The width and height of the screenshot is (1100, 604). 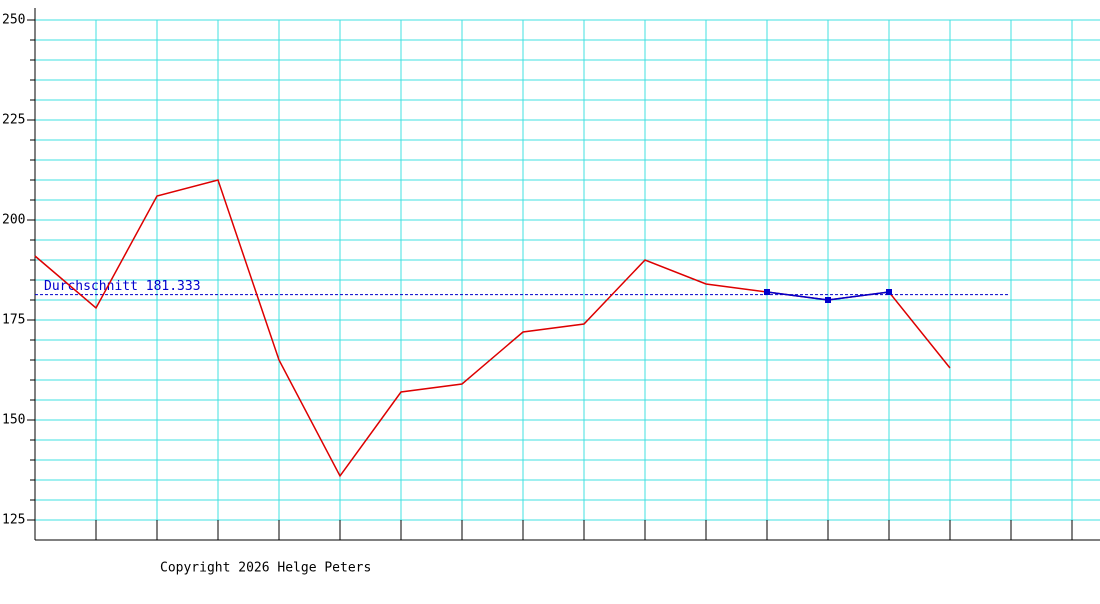 I want to click on y-tick-label: 250, so click(x=13, y=20).